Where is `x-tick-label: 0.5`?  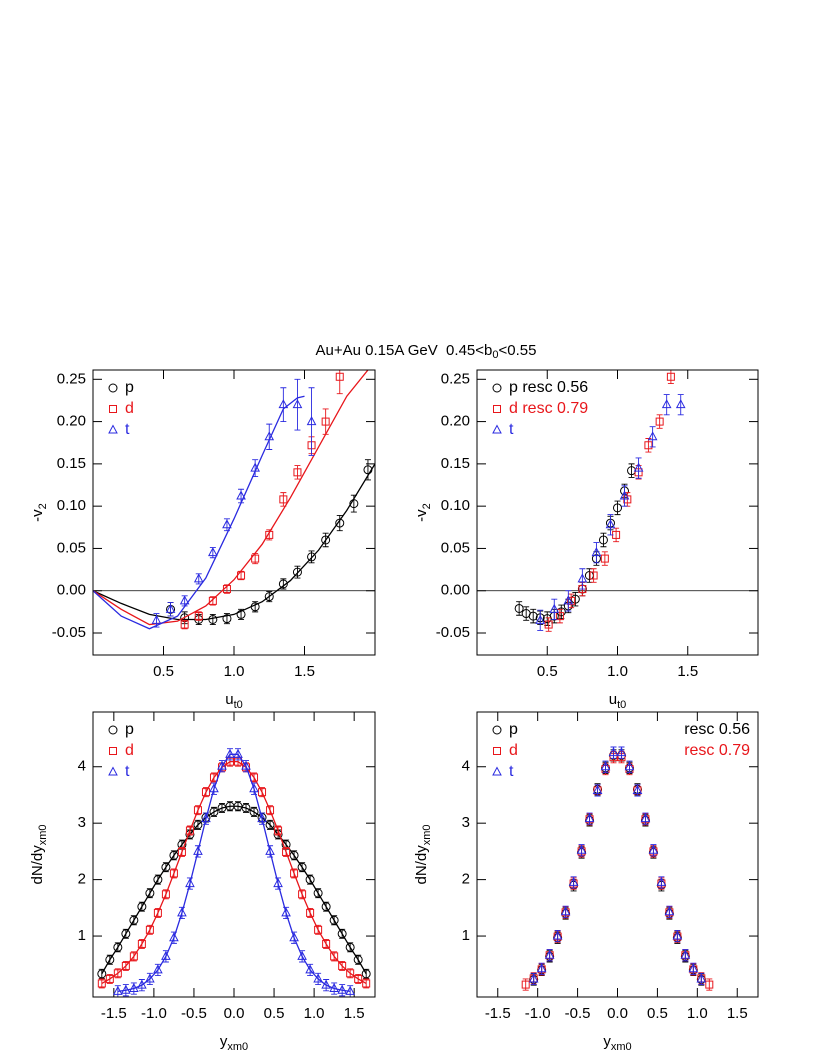 x-tick-label: 0.5 is located at coordinates (657, 1013).